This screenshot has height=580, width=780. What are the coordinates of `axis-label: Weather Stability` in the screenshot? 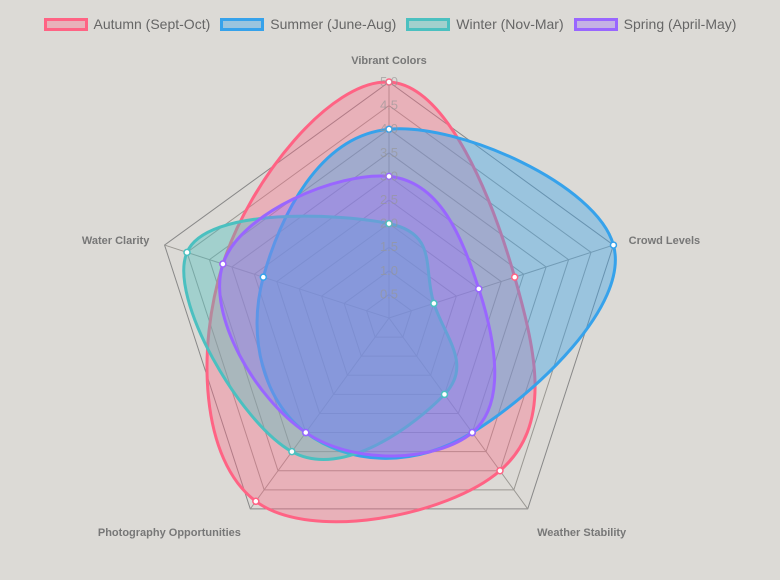 It's located at (582, 533).